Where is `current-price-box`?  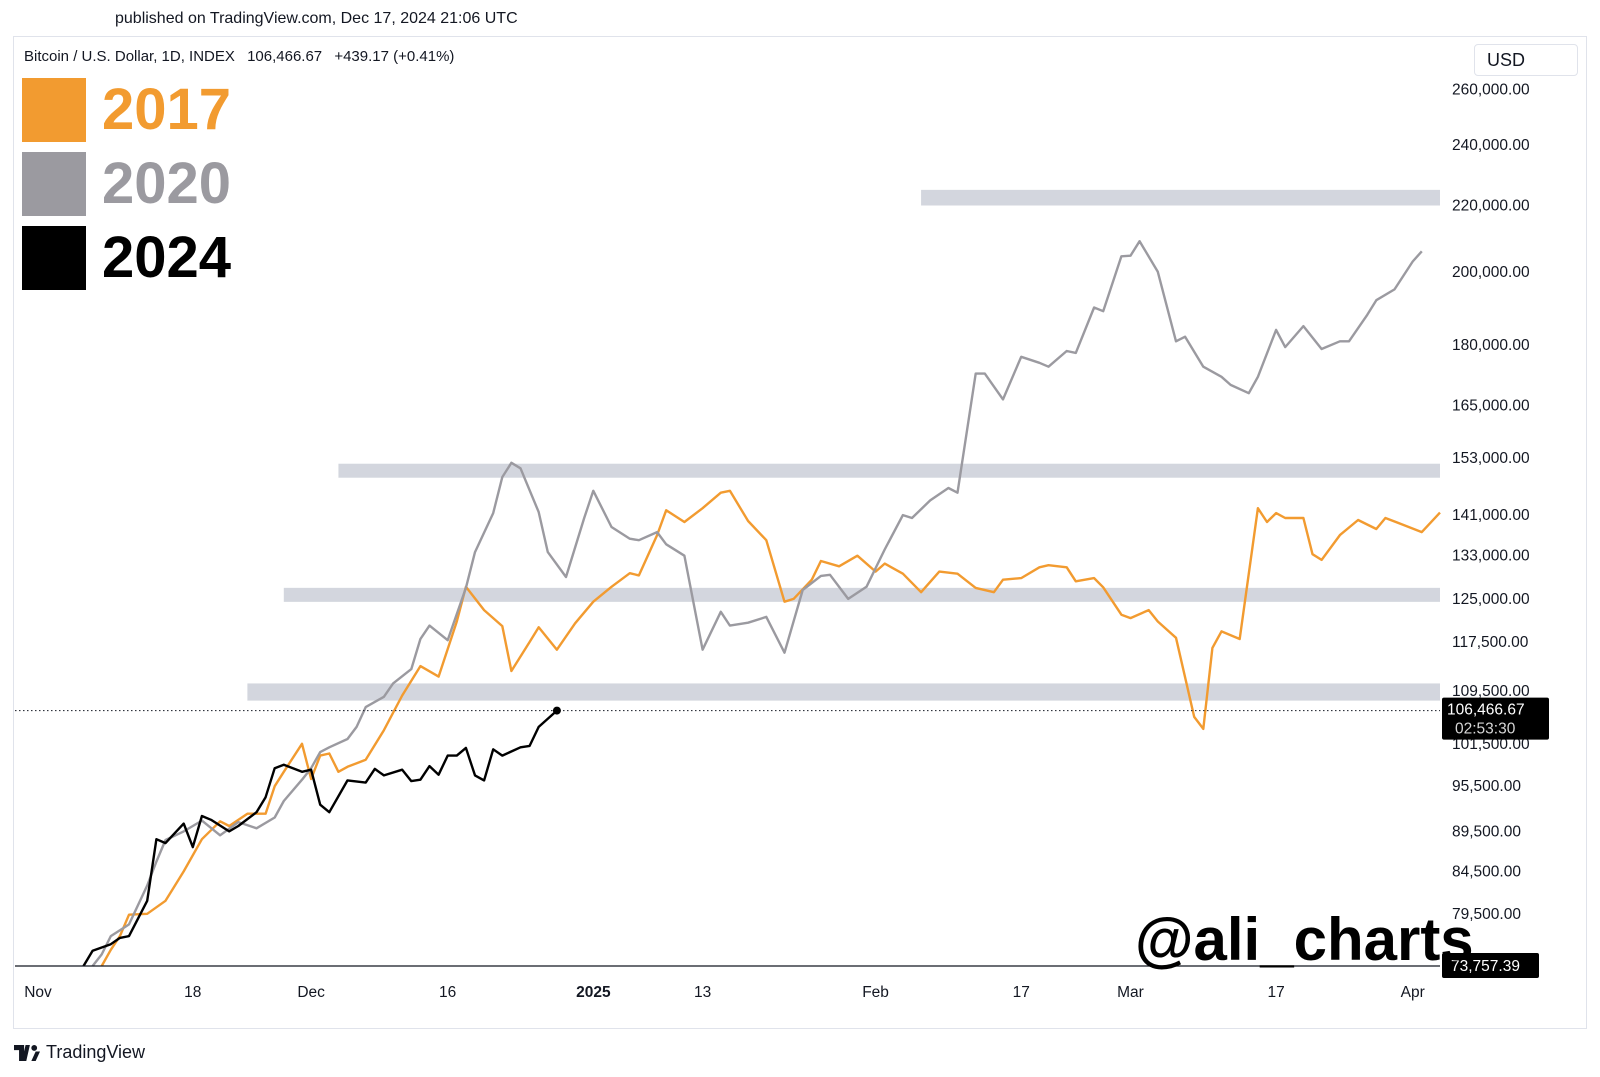 current-price-box is located at coordinates (1495, 718).